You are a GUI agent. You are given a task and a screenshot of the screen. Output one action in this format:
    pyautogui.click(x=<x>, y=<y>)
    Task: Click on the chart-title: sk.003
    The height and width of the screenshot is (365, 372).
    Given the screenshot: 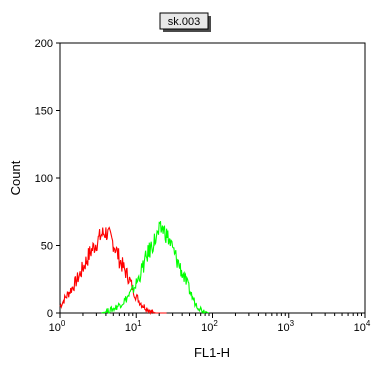 What is the action you would take?
    pyautogui.click(x=184, y=22)
    